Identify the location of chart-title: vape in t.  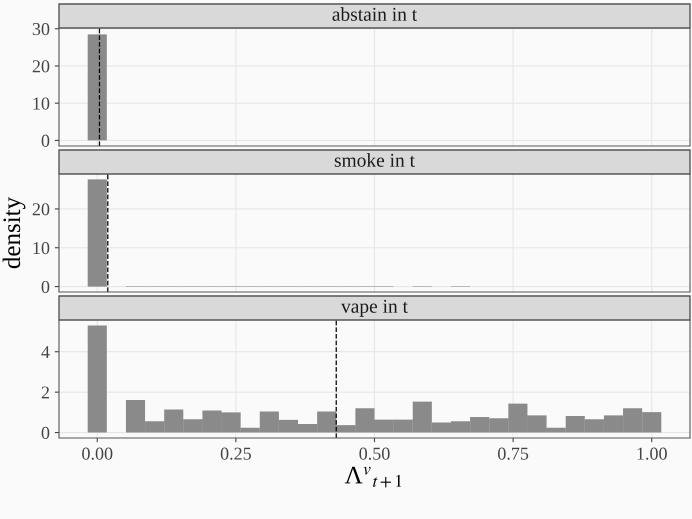
(374, 308).